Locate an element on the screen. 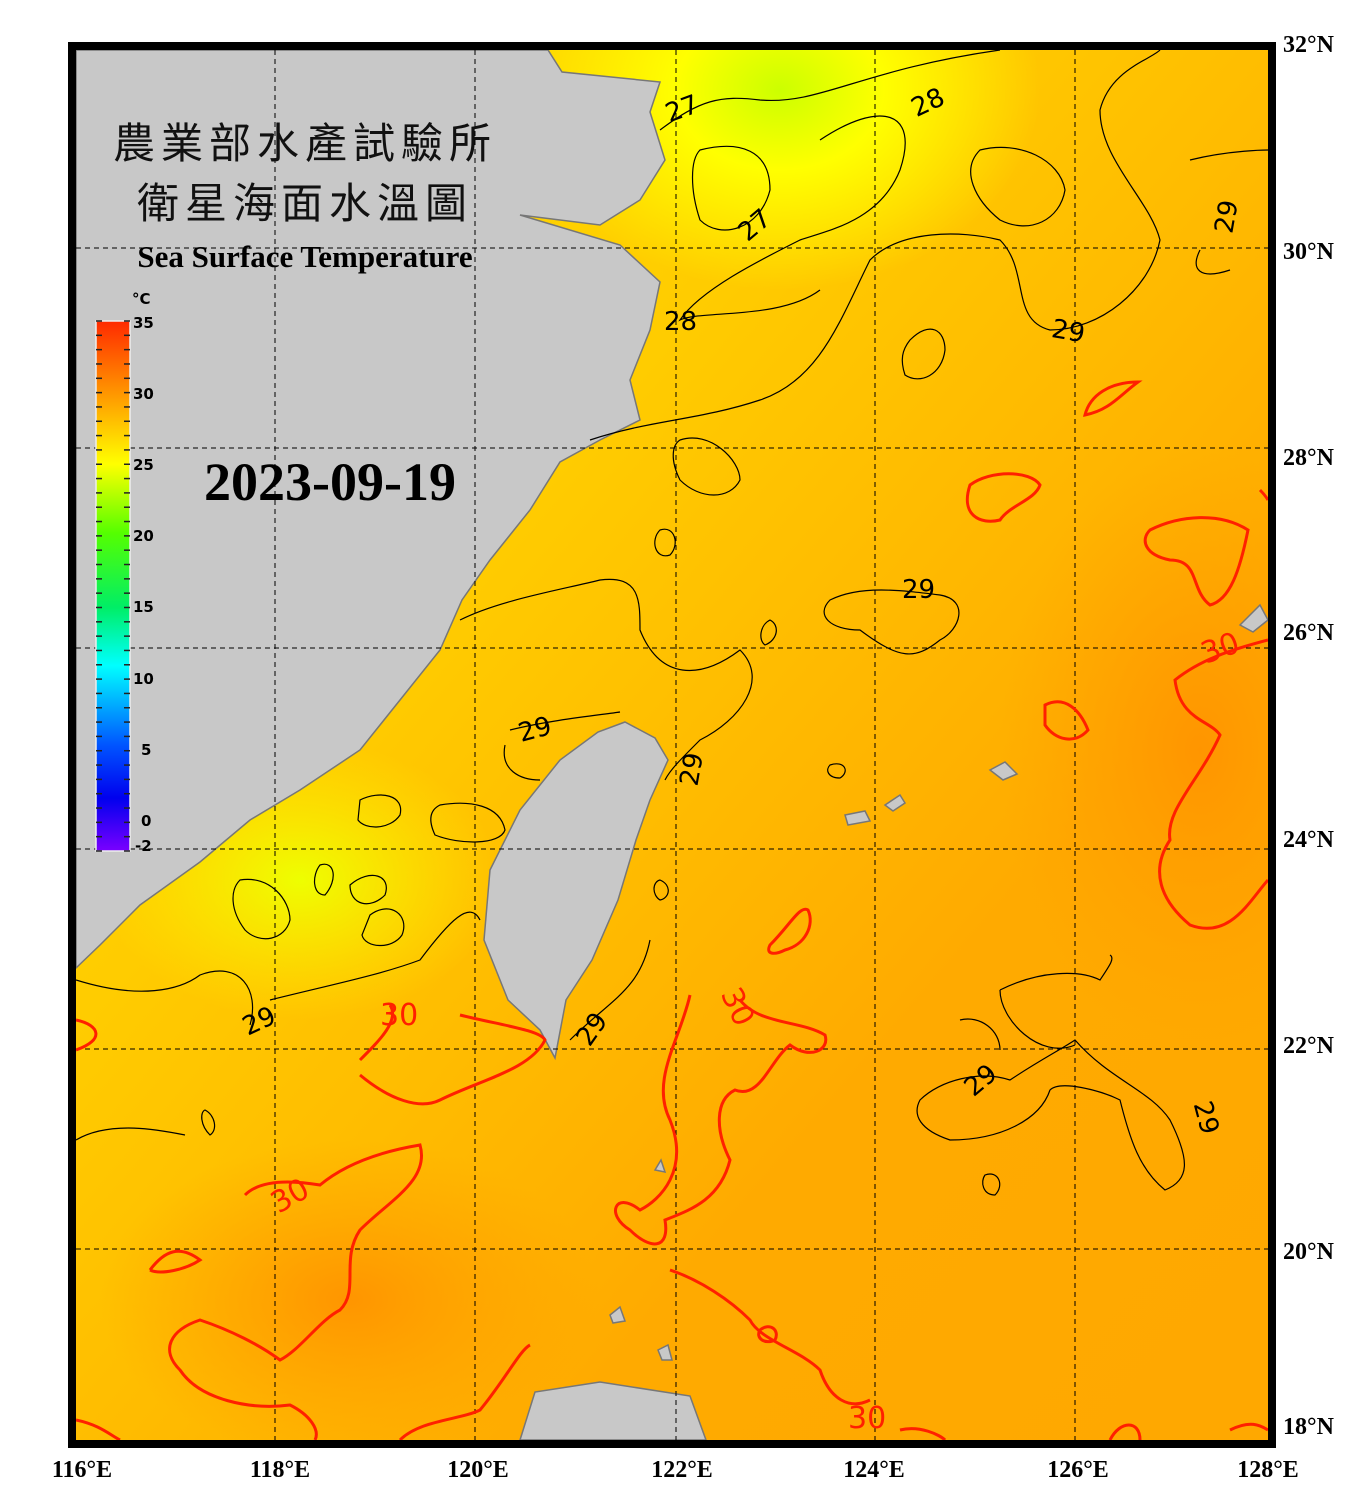 The width and height of the screenshot is (1350, 1500). colorbar-tick: -2 is located at coordinates (143, 846).